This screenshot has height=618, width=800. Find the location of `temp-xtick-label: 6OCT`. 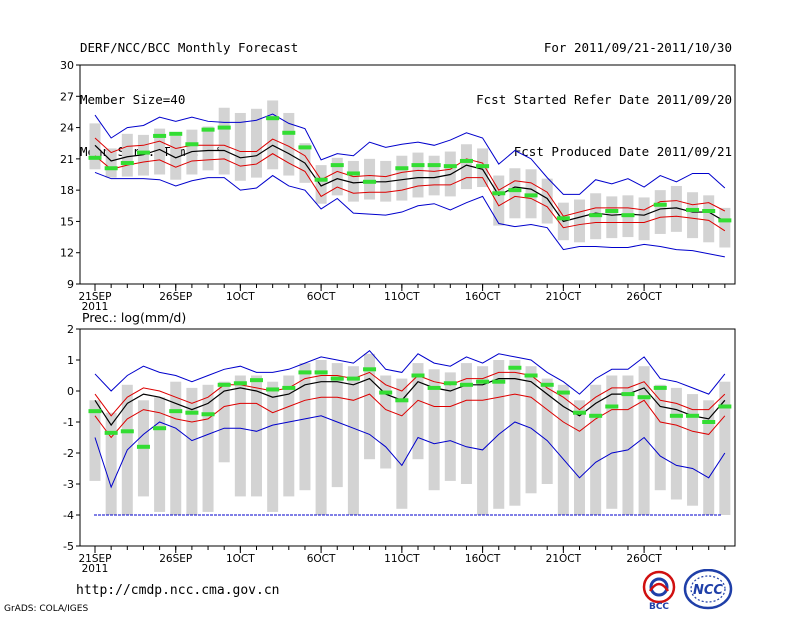

temp-xtick-label: 6OCT is located at coordinates (321, 297).